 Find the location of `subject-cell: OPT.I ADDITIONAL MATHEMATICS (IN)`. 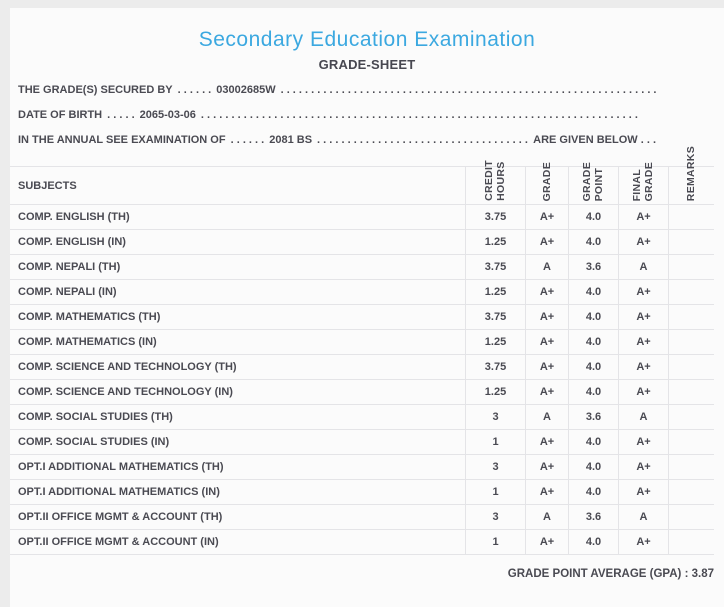

subject-cell: OPT.I ADDITIONAL MATHEMATICS (IN) is located at coordinates (119, 492).